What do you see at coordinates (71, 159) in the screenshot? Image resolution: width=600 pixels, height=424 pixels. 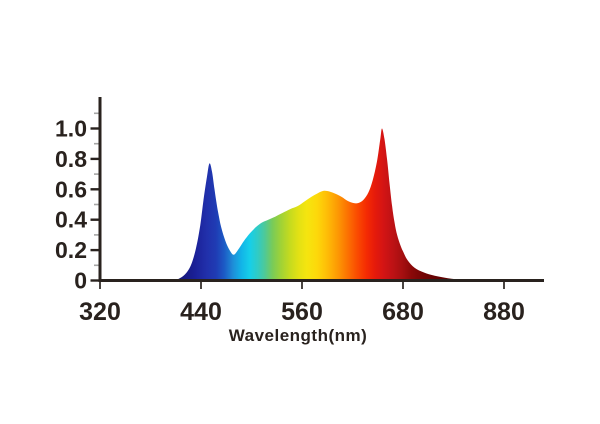 I see `y-tick-label: 0.8` at bounding box center [71, 159].